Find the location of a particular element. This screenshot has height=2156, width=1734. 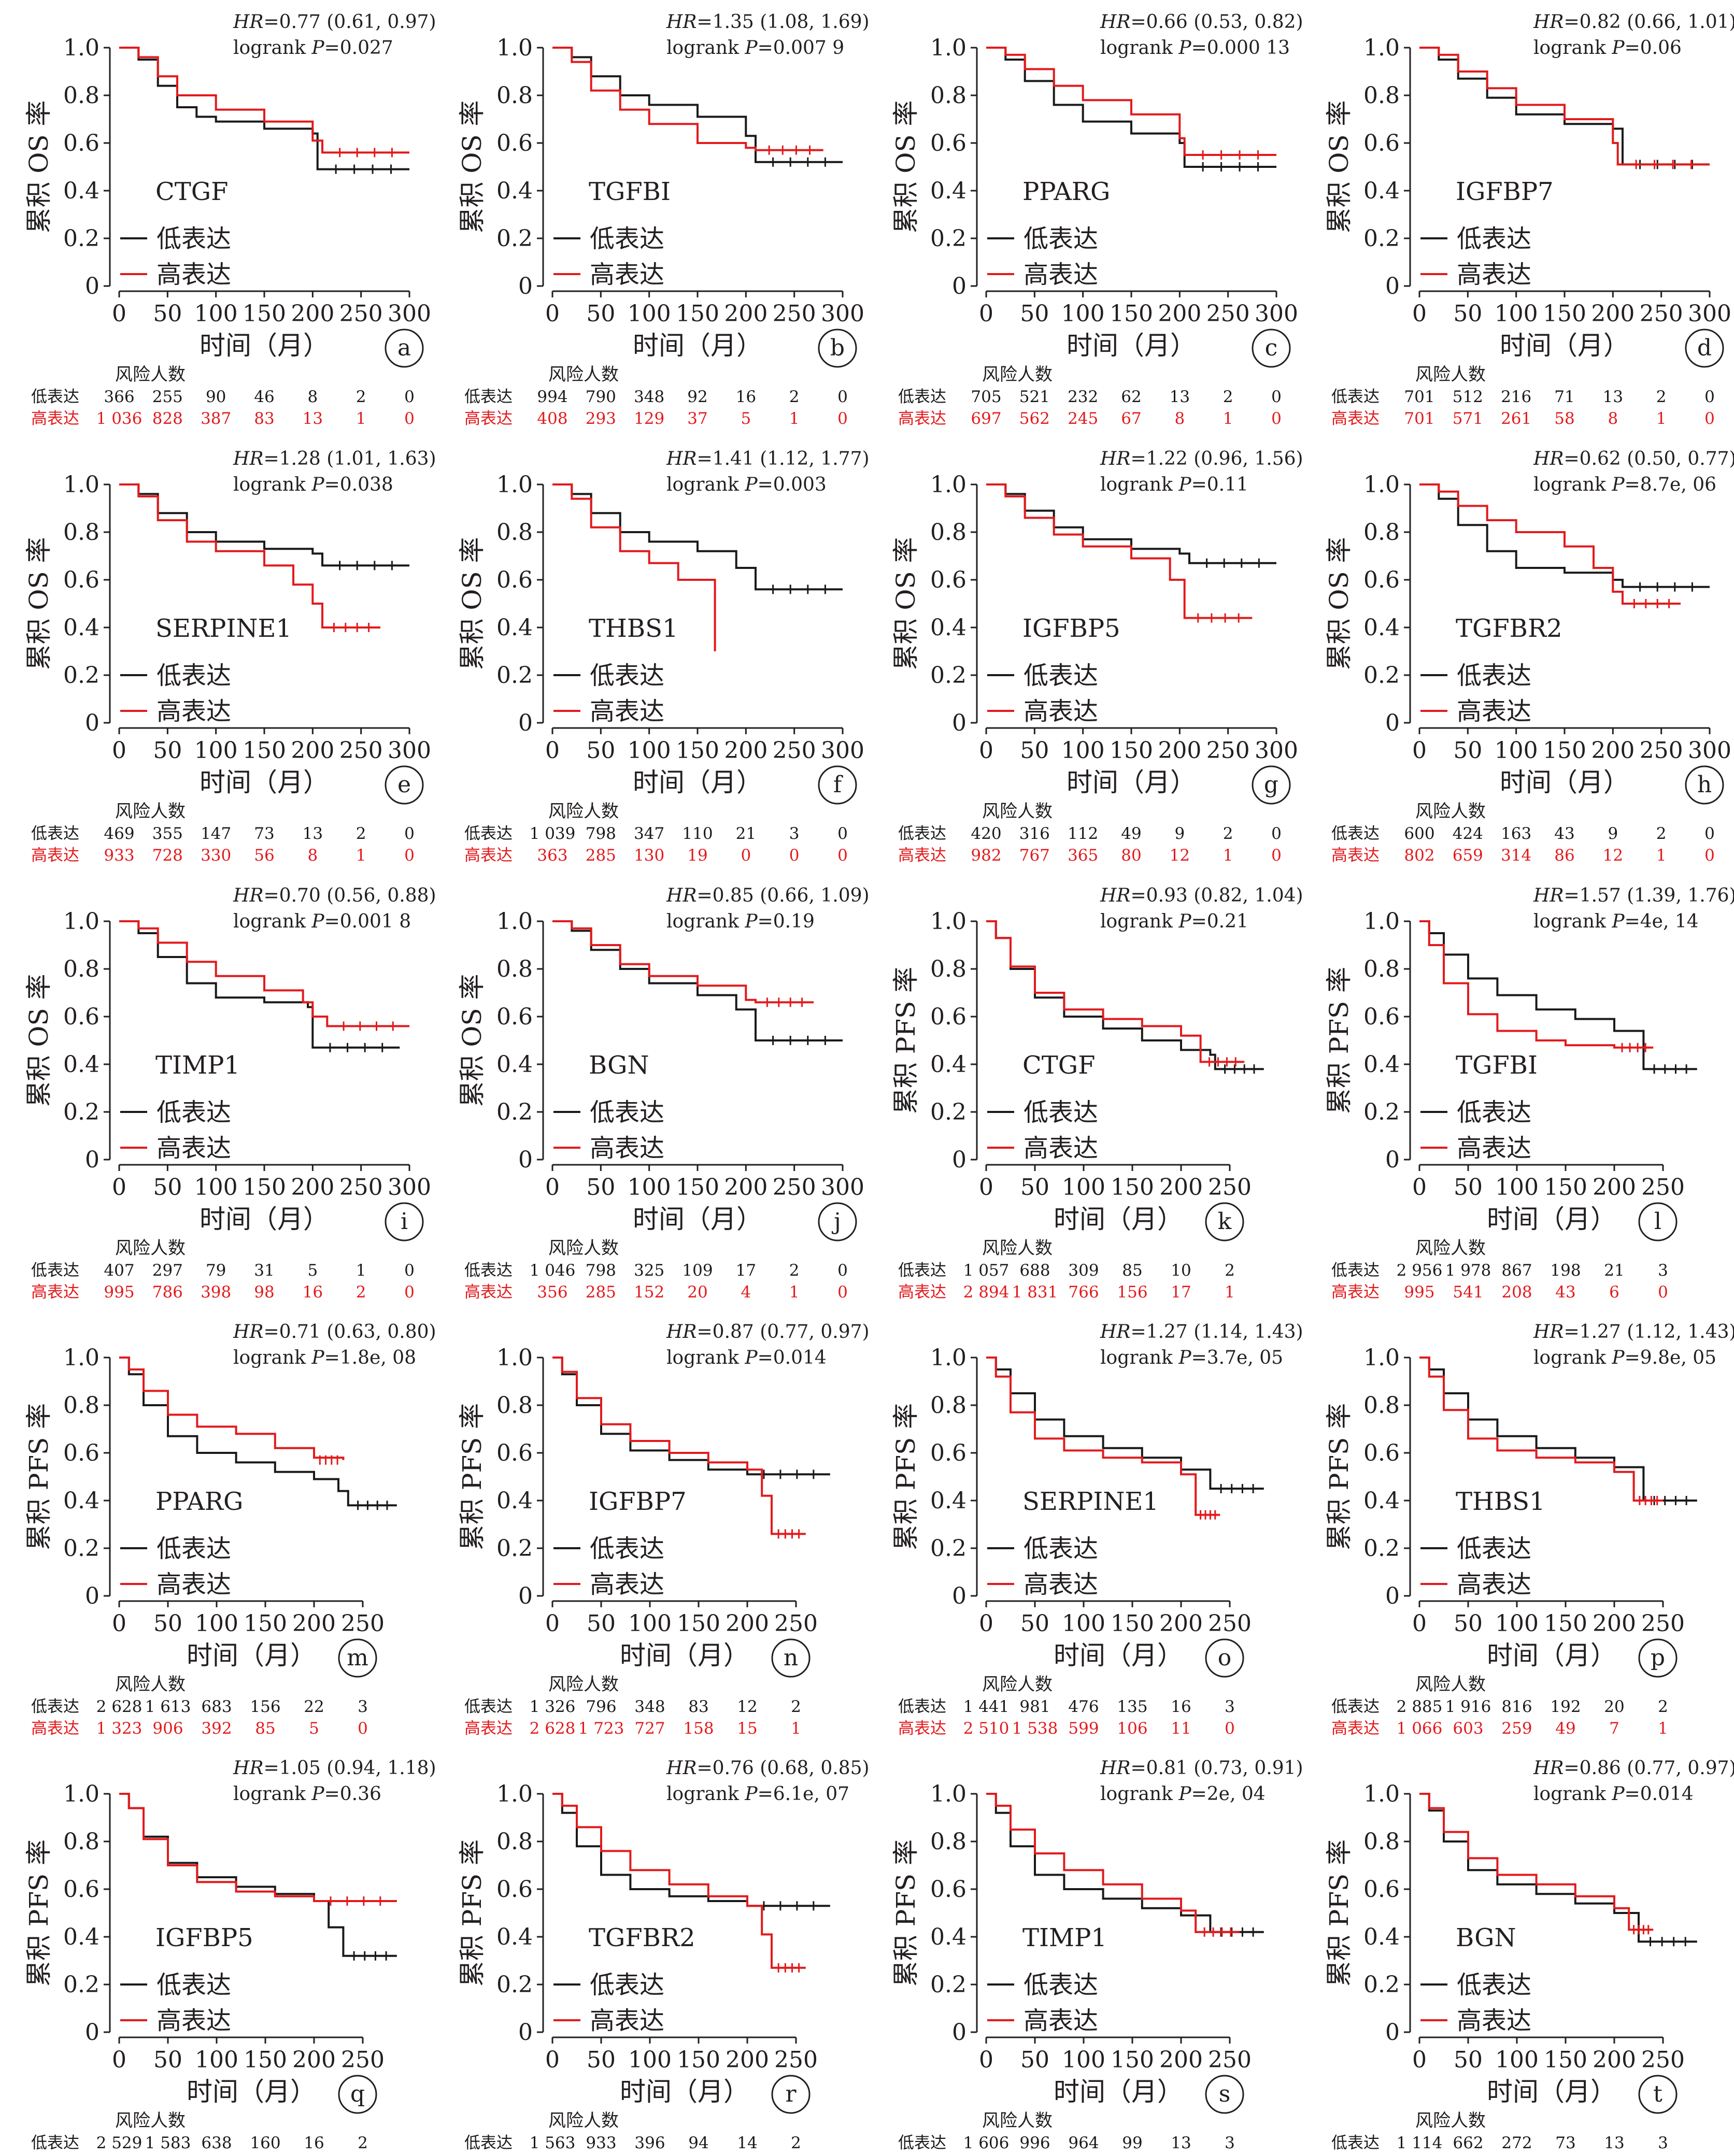

risk-low-count: 469 is located at coordinates (119, 833).